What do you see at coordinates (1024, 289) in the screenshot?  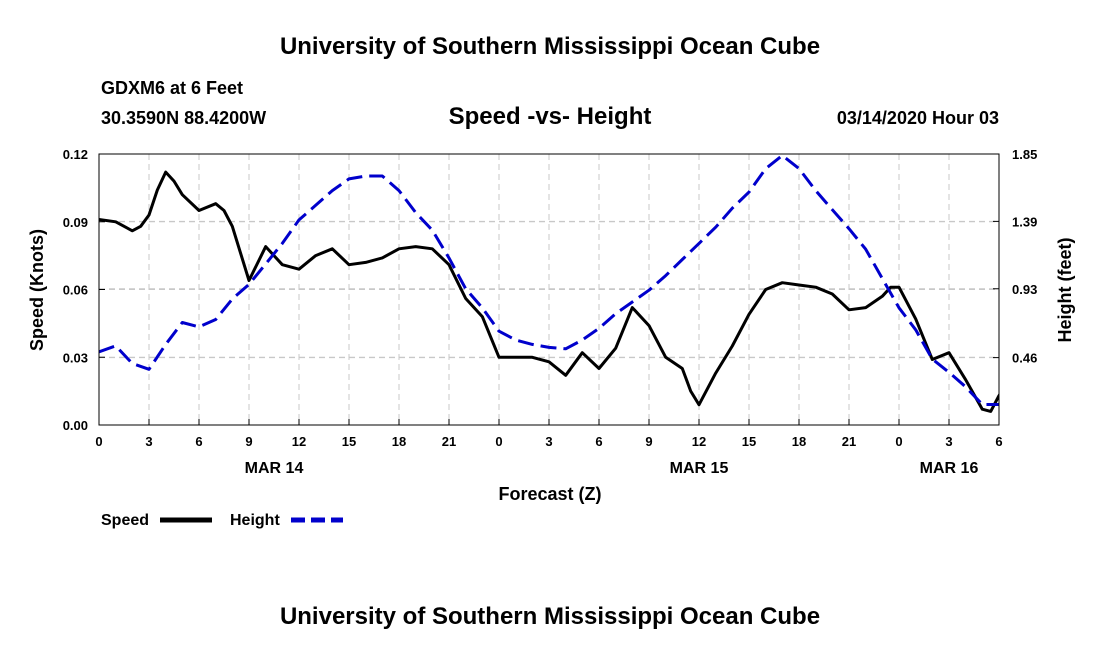 I see `y-tick-label-right: 0.93` at bounding box center [1024, 289].